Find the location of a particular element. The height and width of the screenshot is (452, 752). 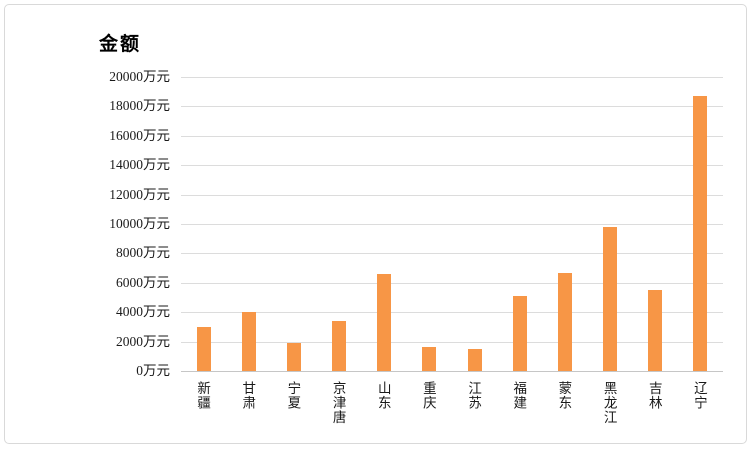

y-tick-label: 14000万元 is located at coordinates (139, 165).